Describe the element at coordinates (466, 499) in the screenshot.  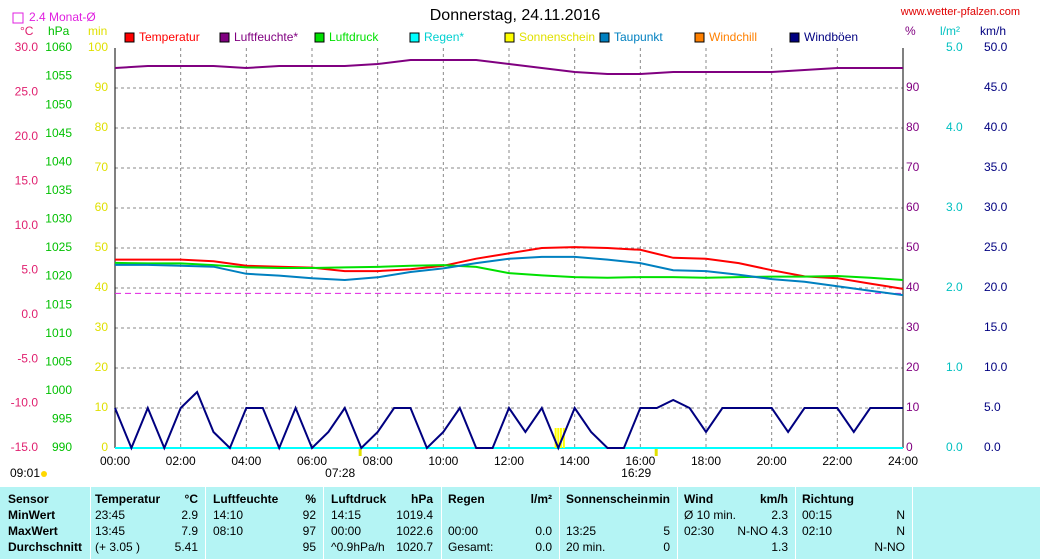
I see `table-cell: Regen` at that location.